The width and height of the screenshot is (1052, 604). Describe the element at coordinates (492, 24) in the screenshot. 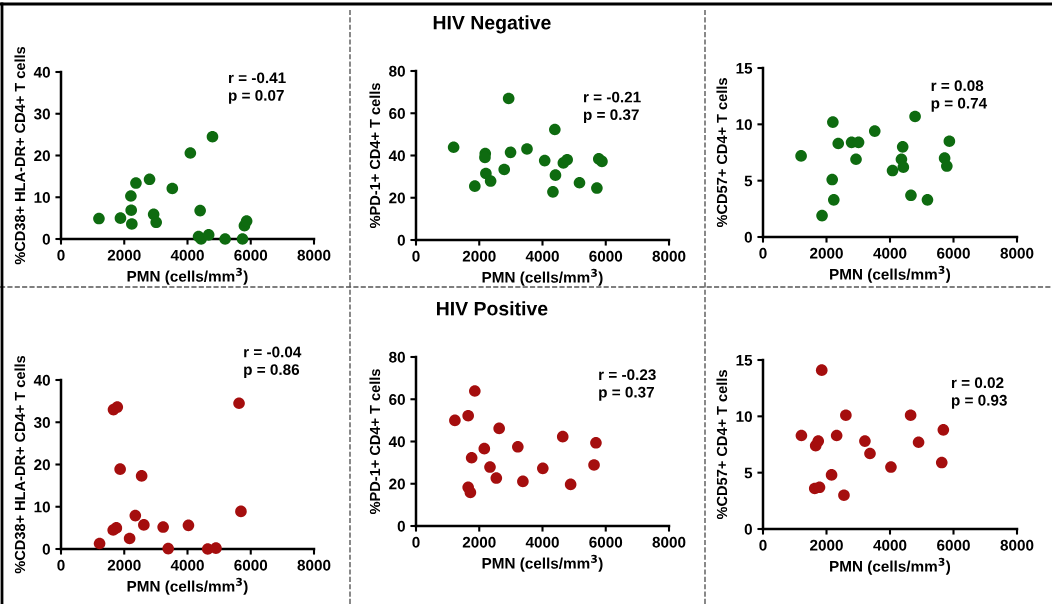

I see `chart-title: HIV Negative` at that location.